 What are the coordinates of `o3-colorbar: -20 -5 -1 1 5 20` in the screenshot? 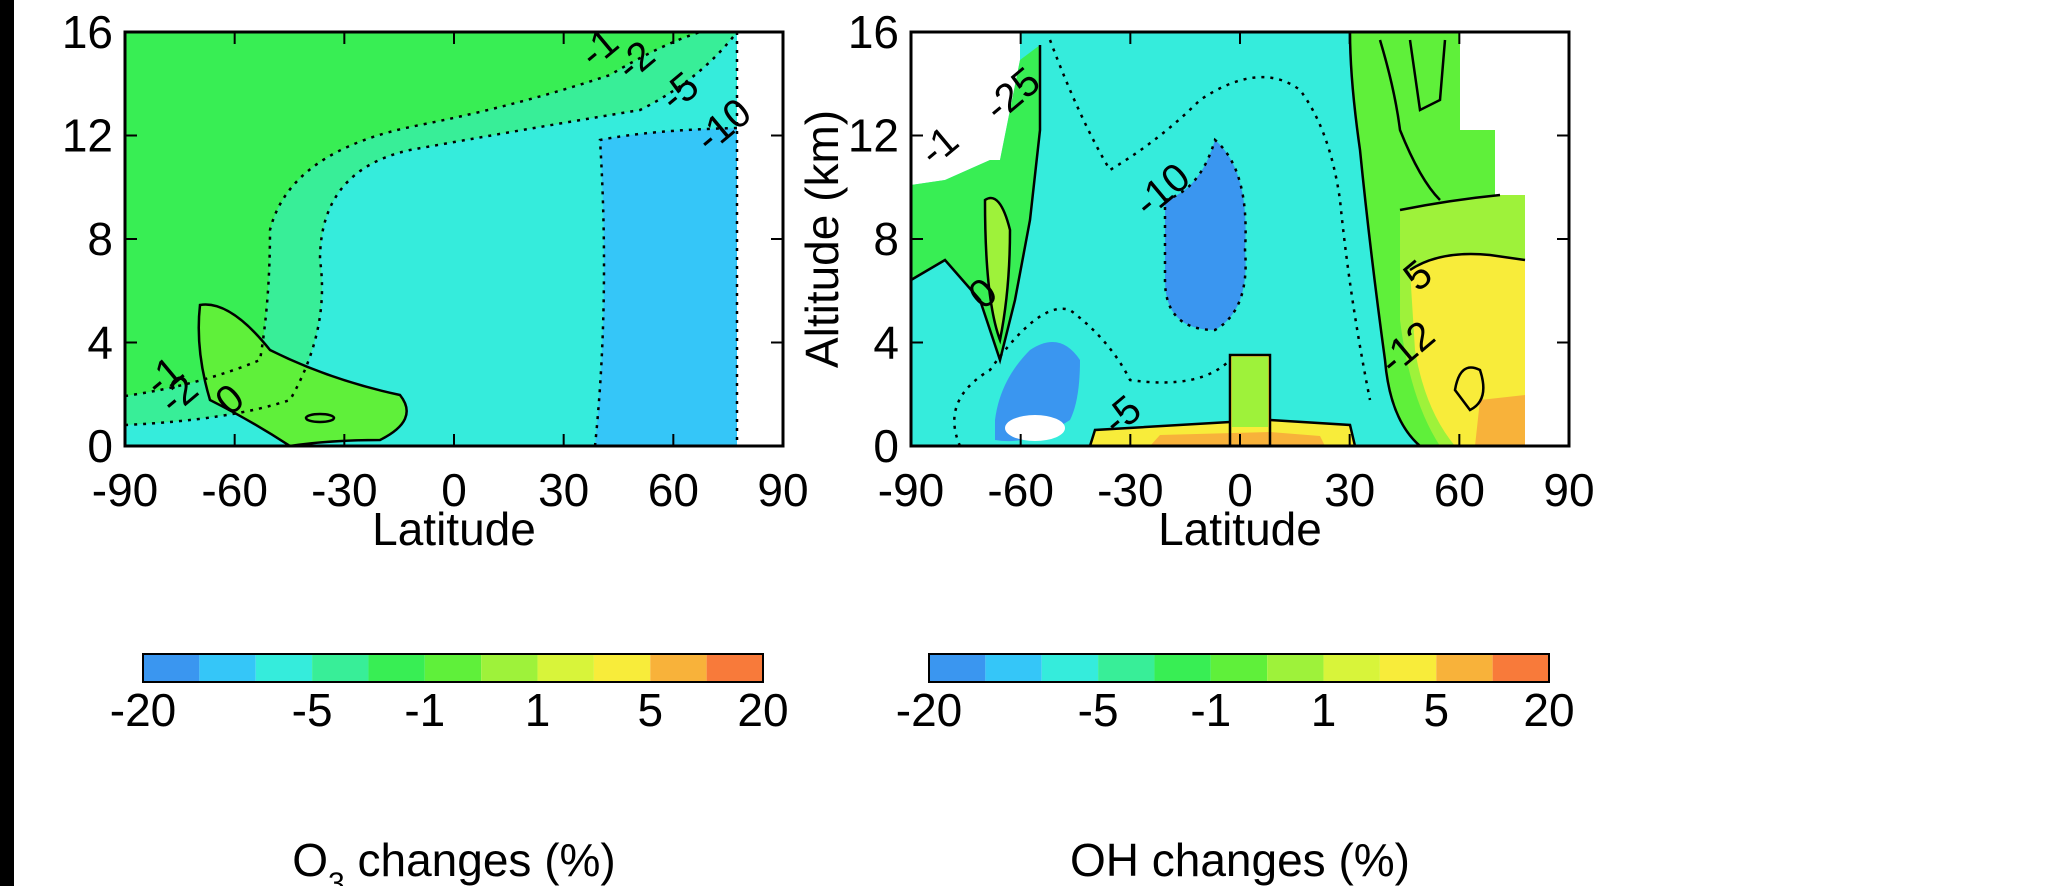 It's located at (449, 694).